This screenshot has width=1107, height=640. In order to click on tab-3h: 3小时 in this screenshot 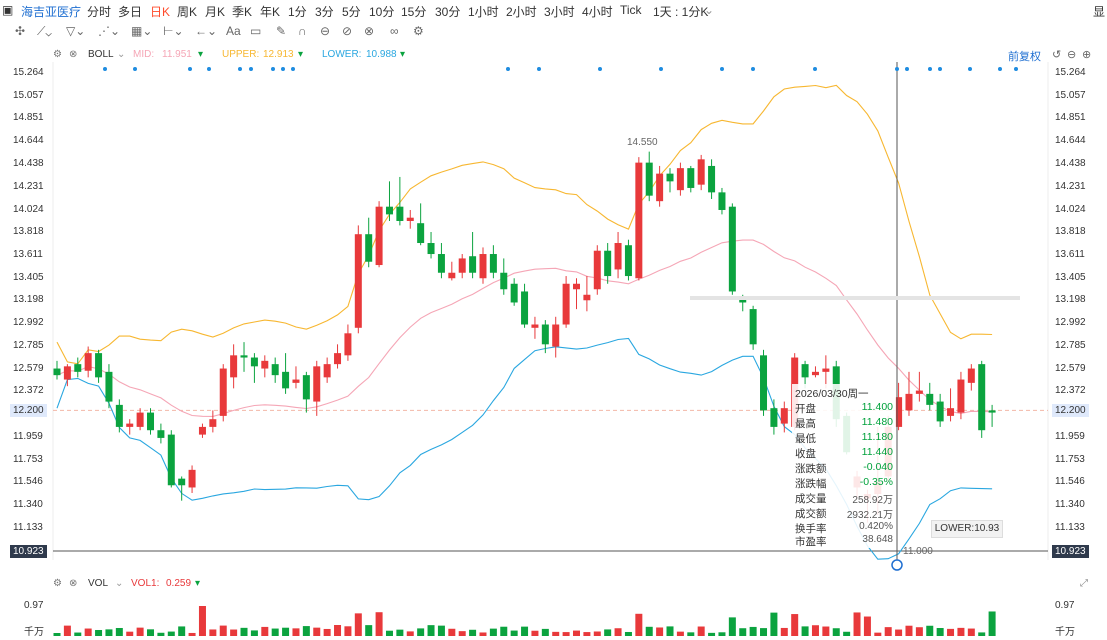, I will do `click(559, 12)`.